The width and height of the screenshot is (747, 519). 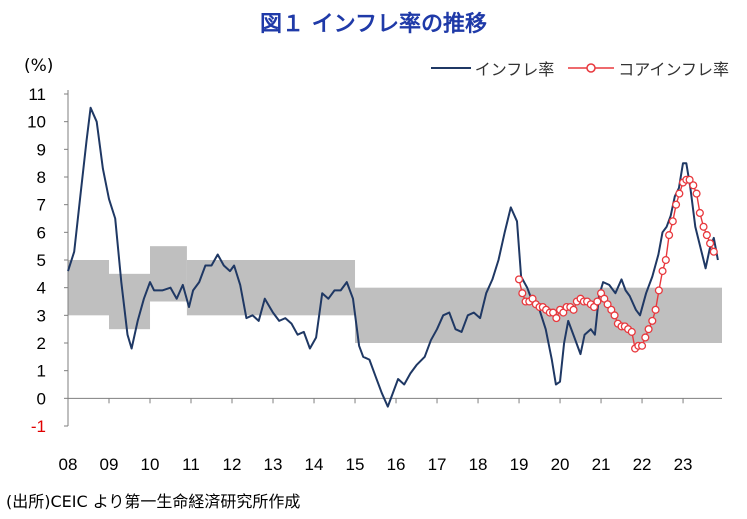 What do you see at coordinates (37, 94) in the screenshot?
I see `y-tick-label-12: 11` at bounding box center [37, 94].